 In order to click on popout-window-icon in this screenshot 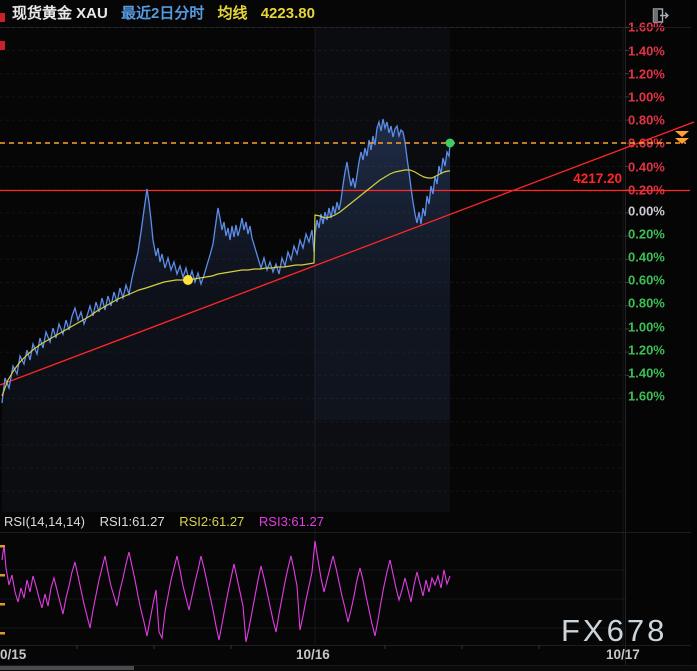, I will do `click(661, 15)`.